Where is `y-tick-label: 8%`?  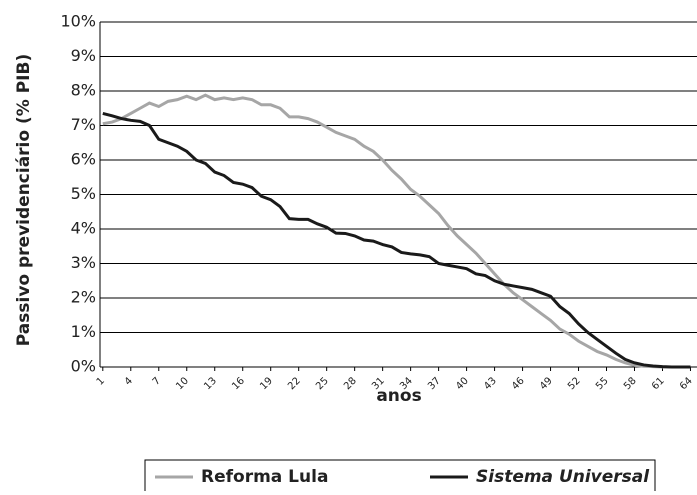
y-tick-label: 8% is located at coordinates (83, 90).